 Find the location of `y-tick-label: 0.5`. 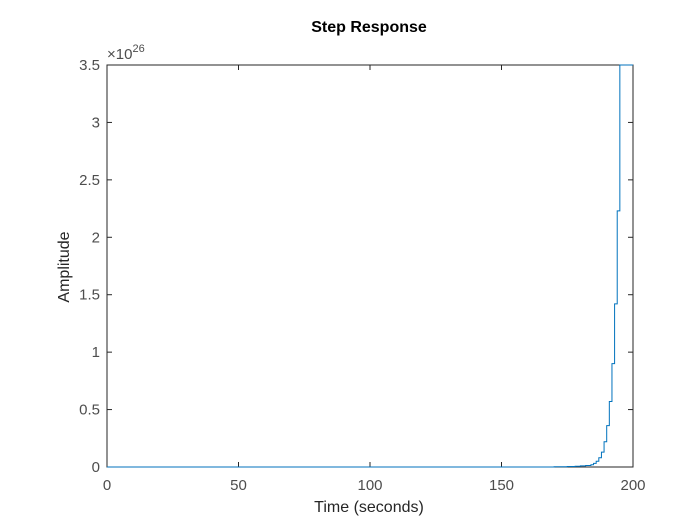

y-tick-label: 0.5 is located at coordinates (89, 410).